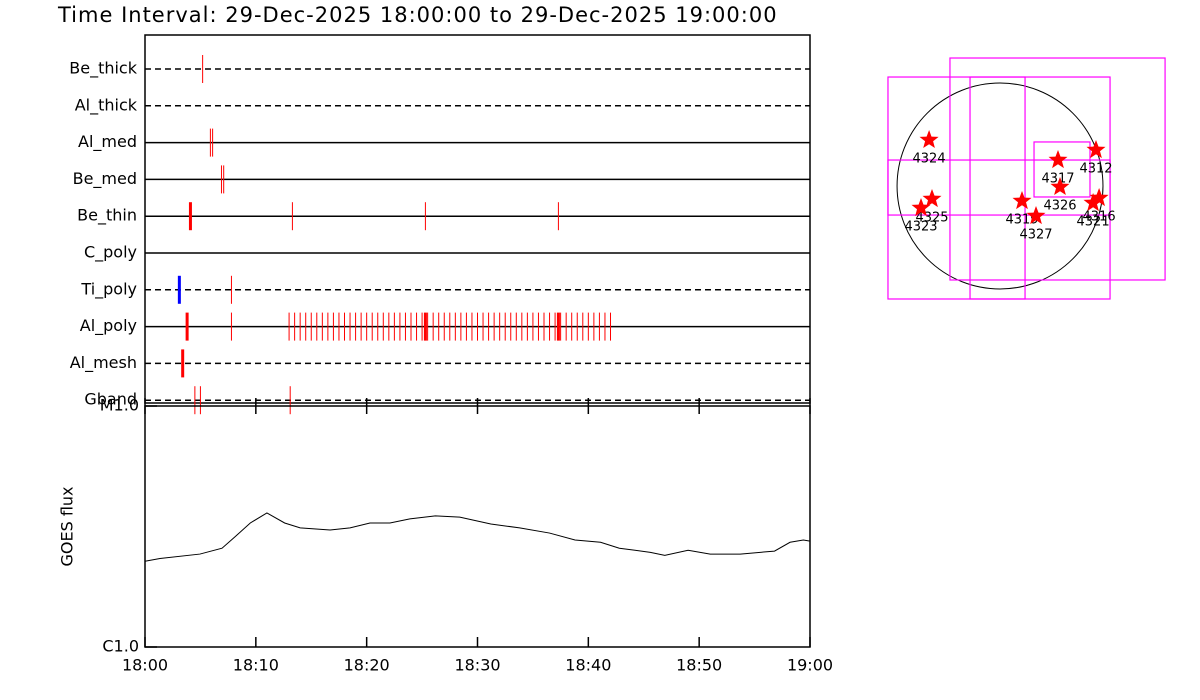  Describe the element at coordinates (110, 253) in the screenshot. I see `row-label: C_poly` at that location.